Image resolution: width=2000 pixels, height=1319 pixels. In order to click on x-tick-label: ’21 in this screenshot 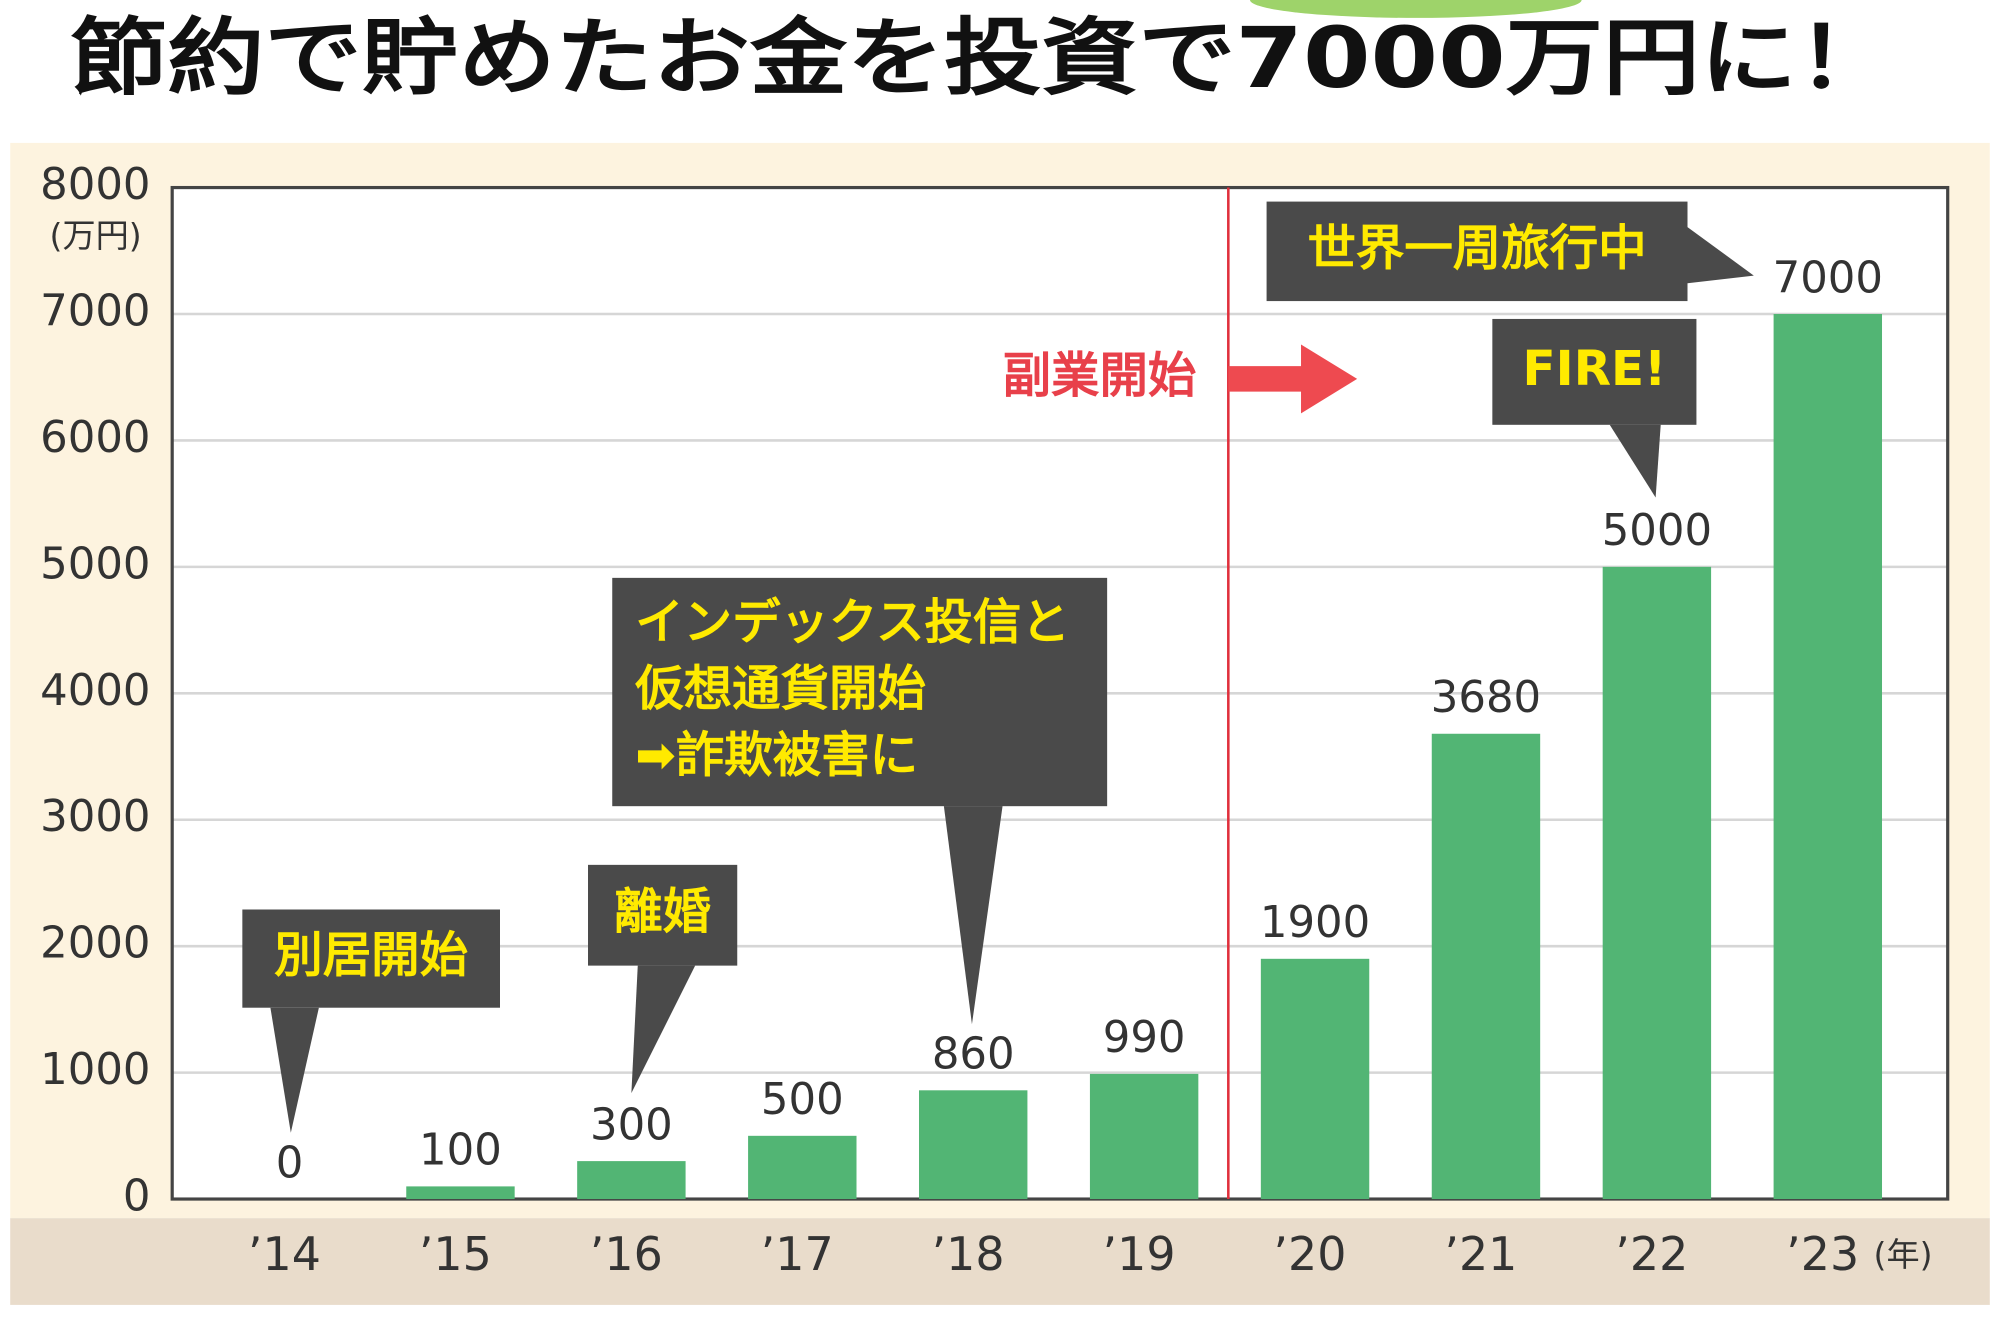, I will do `click(1480, 1254)`.